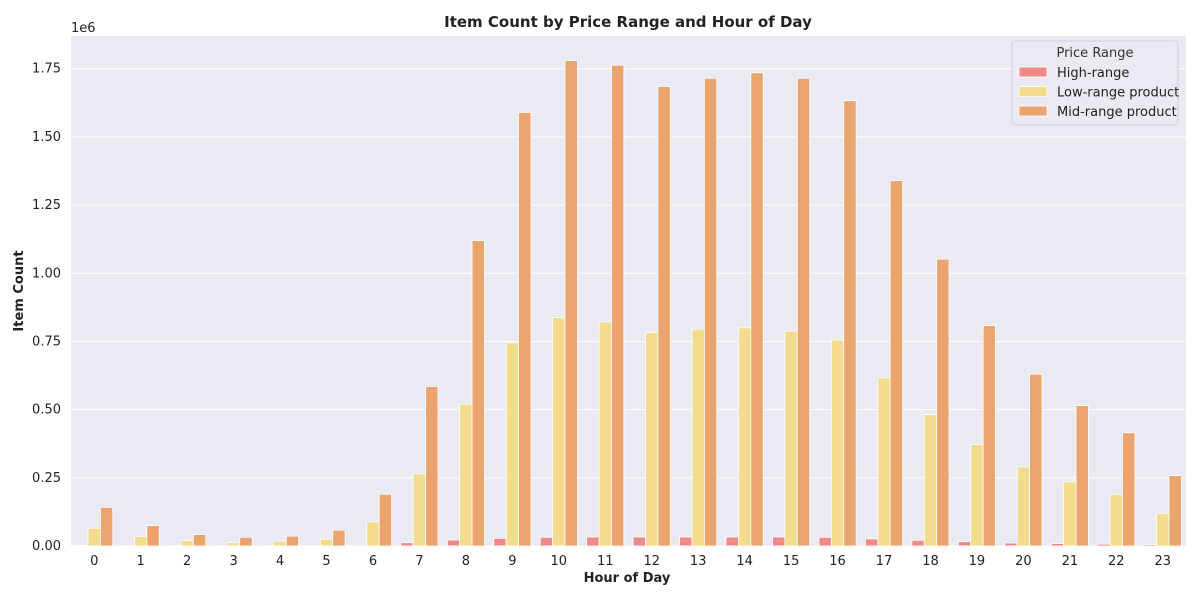 The height and width of the screenshot is (604, 1200). I want to click on legend-label: Low-range product, so click(1118, 93).